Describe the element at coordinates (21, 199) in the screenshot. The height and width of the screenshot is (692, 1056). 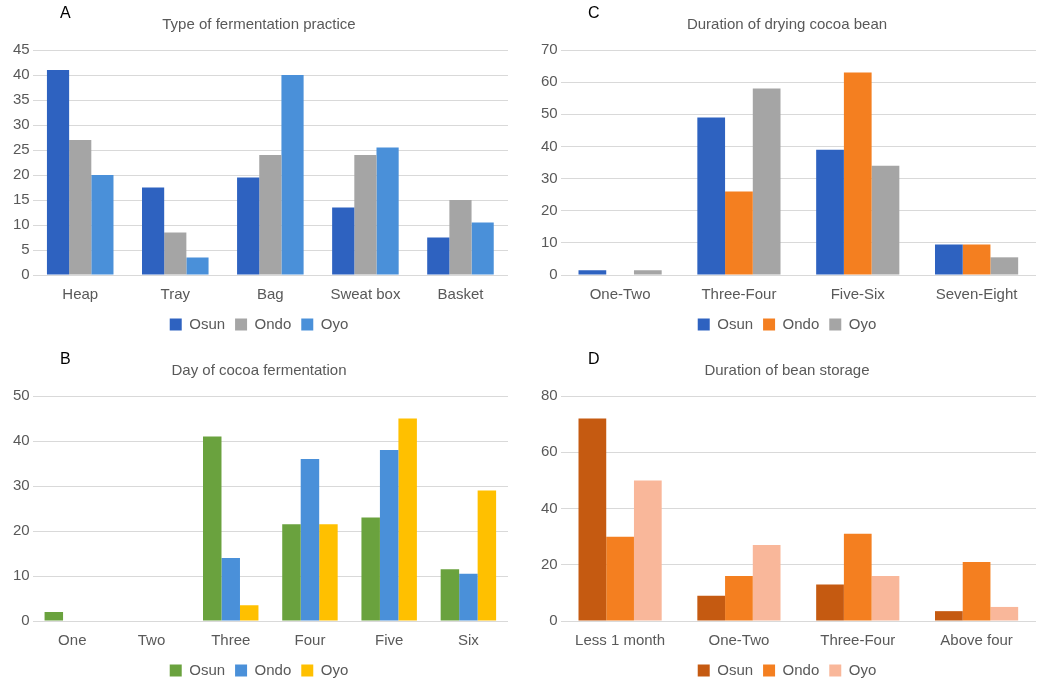
I see `y-tick-label: 15` at that location.